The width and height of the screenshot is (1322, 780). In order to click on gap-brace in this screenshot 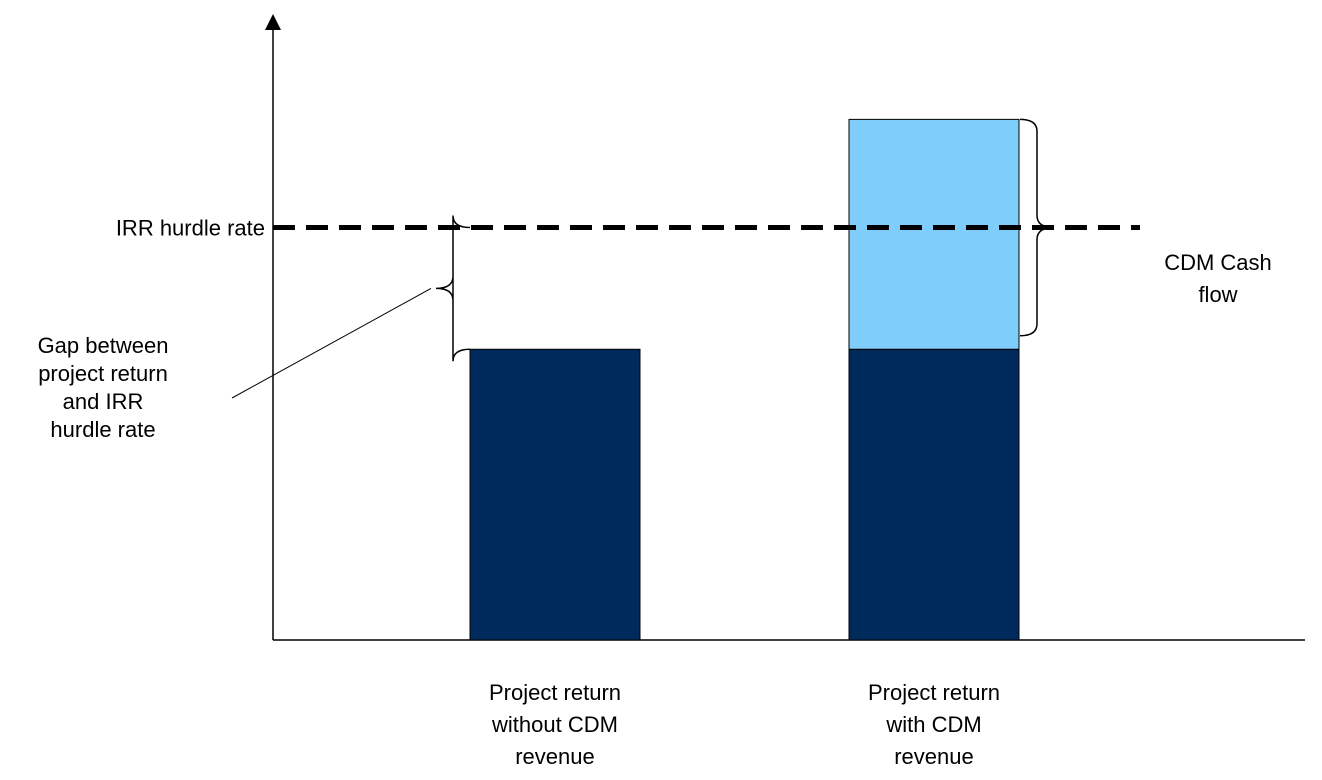, I will do `click(453, 288)`.